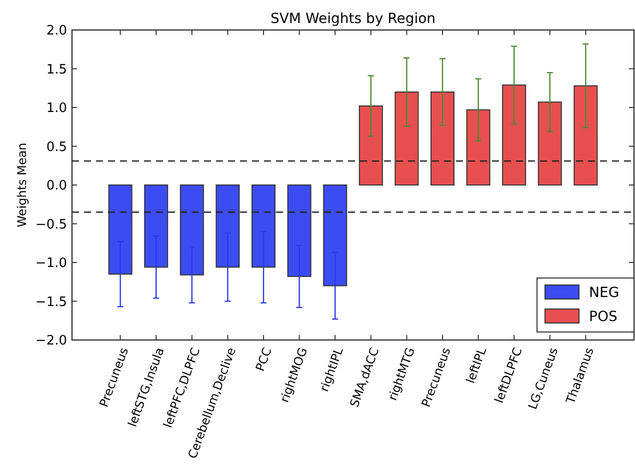 The image size is (635, 476). What do you see at coordinates (56, 108) in the screenshot?
I see `y-tick-label: 1.0` at bounding box center [56, 108].